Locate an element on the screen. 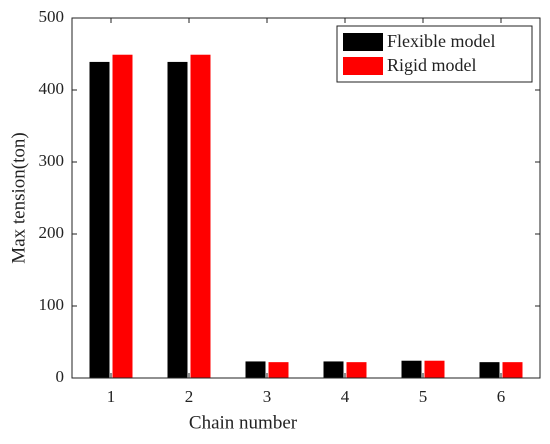  y-tick-label: 400 is located at coordinates (52, 88).